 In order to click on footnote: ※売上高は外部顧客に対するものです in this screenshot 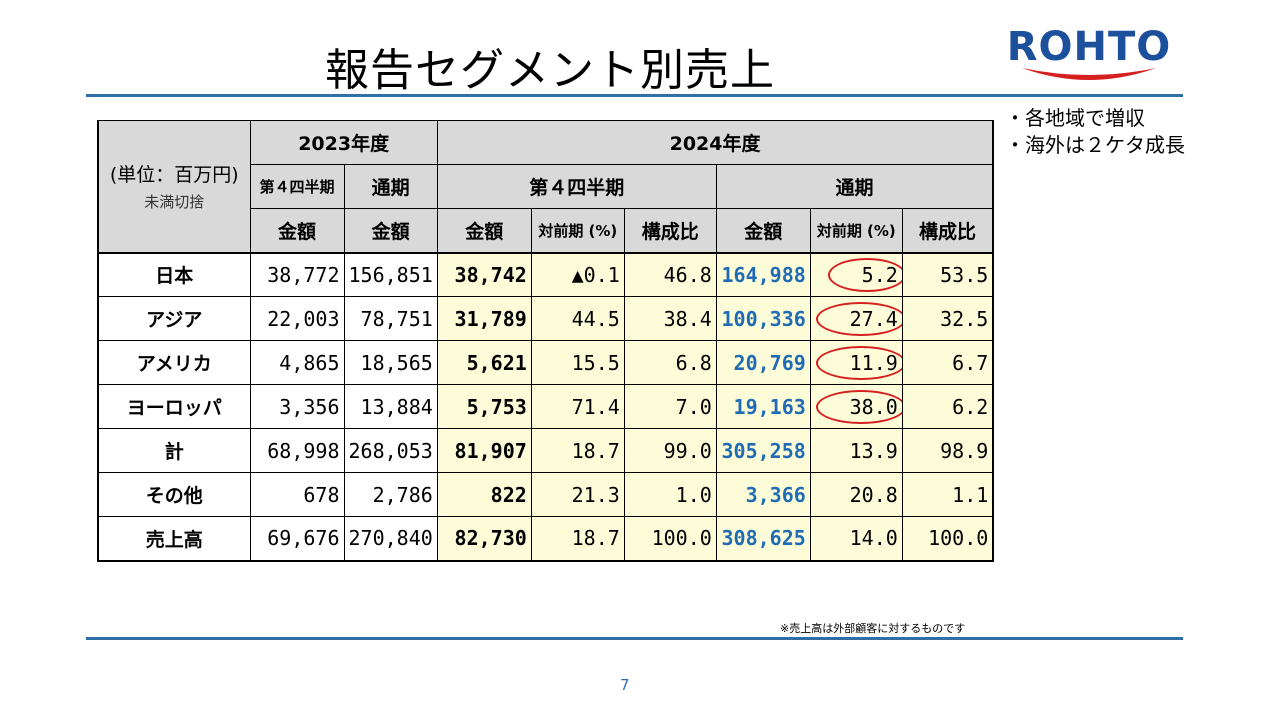, I will do `click(873, 628)`.